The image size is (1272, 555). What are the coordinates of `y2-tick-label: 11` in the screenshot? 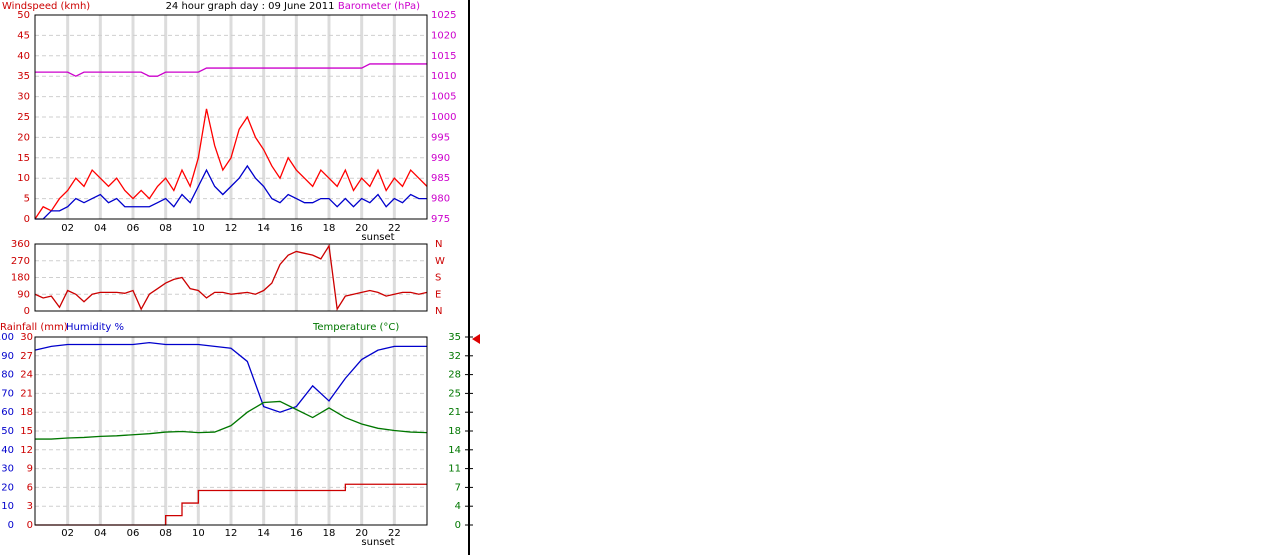 It's located at (454, 469).